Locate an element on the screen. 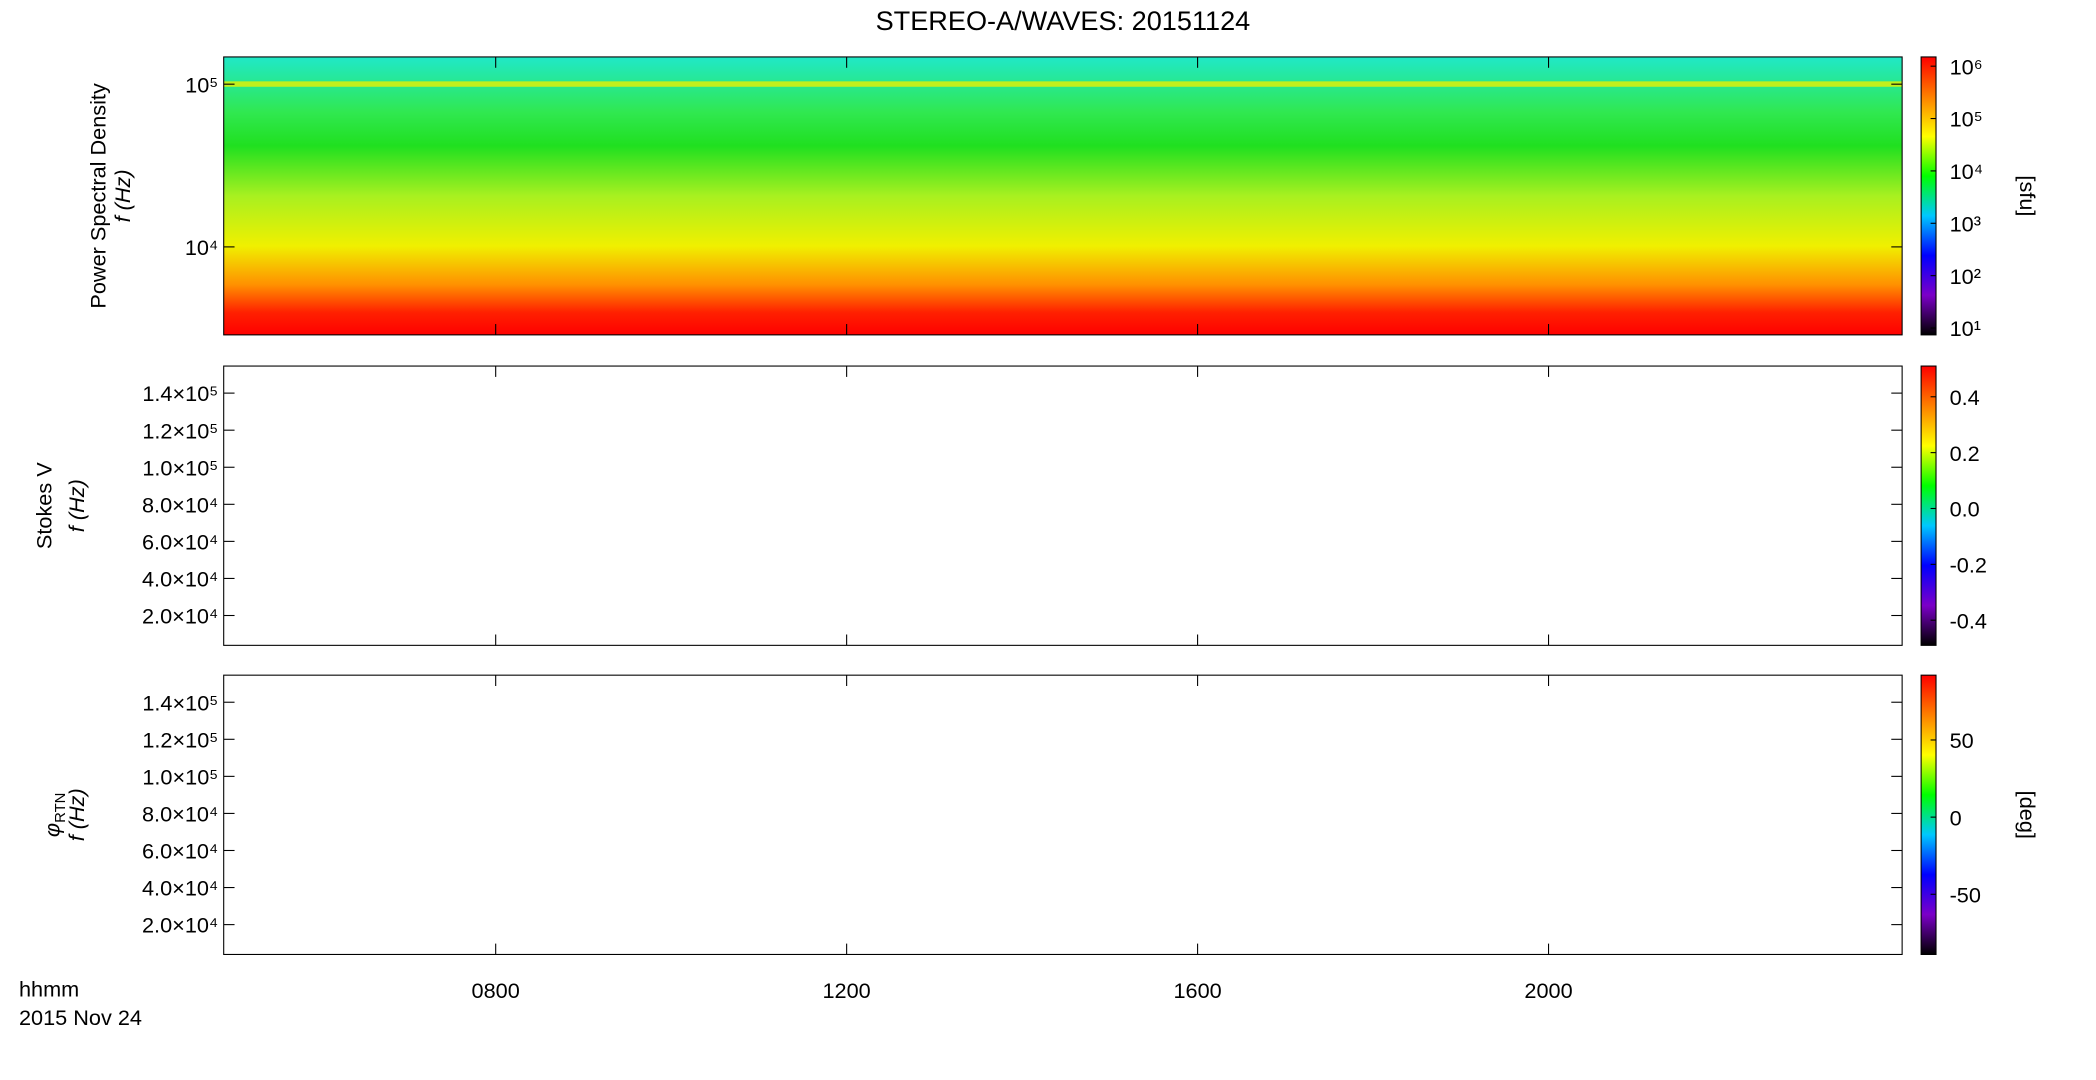 The image size is (2096, 1080). colorbar-tick-label: 0.0 is located at coordinates (1965, 509).